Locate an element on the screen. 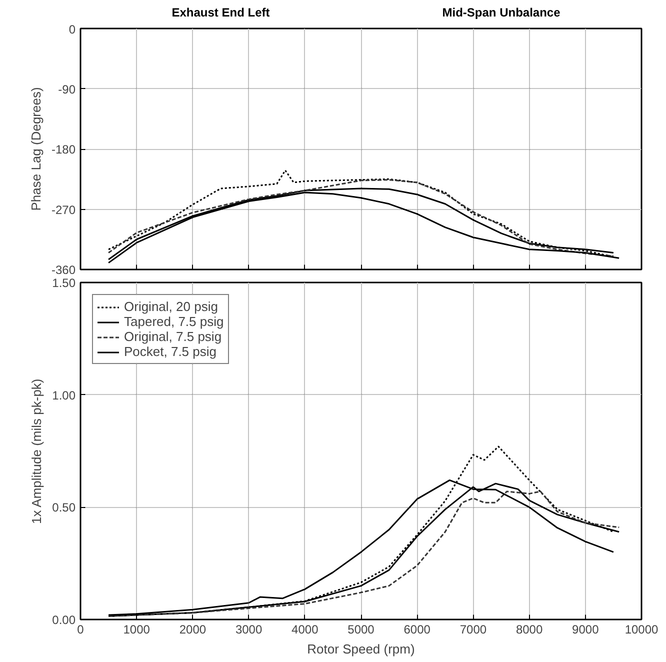 The image size is (666, 662). y-tick-label: -90 is located at coordinates (67, 89).